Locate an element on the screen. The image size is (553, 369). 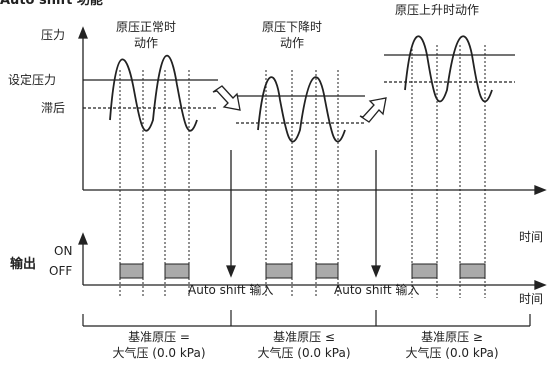
phase-down-line2: 动作 is located at coordinates (291, 43).